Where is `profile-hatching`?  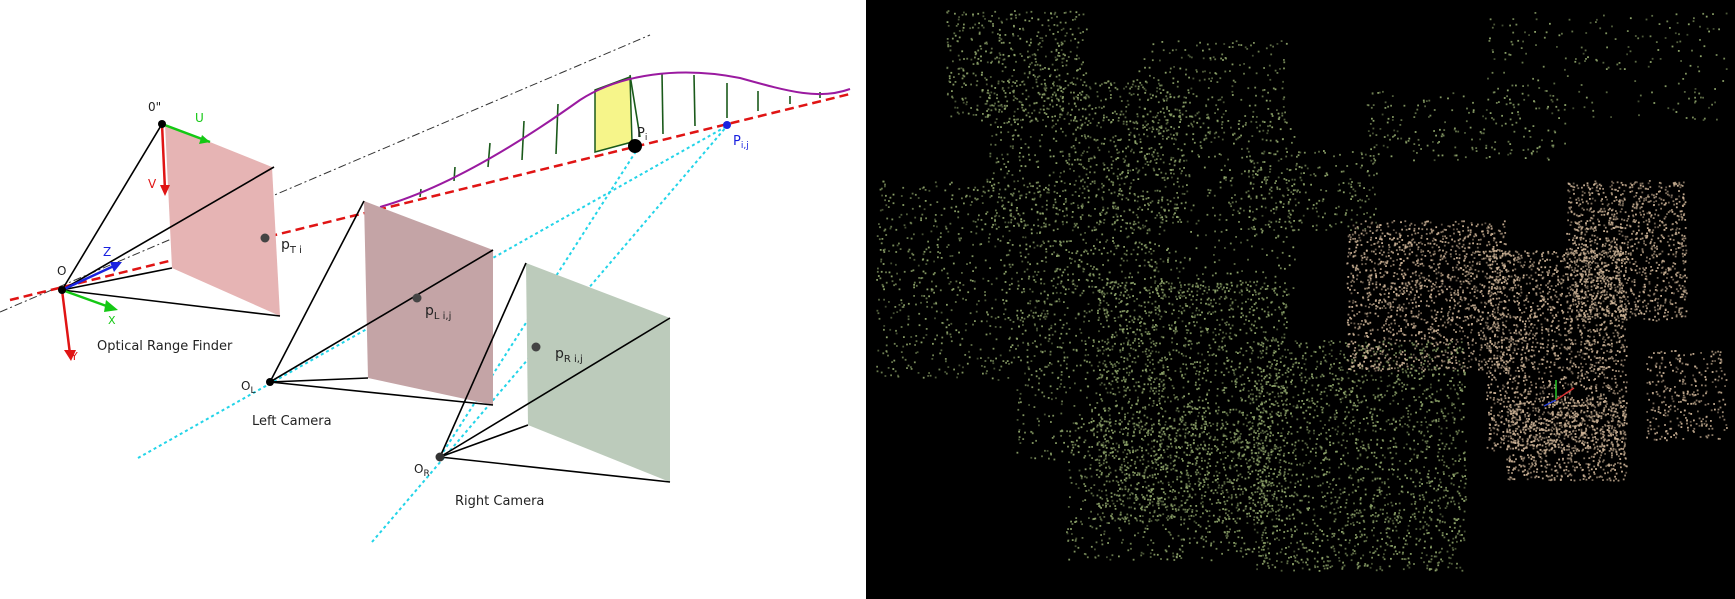 profile-hatching is located at coordinates (620, 135).